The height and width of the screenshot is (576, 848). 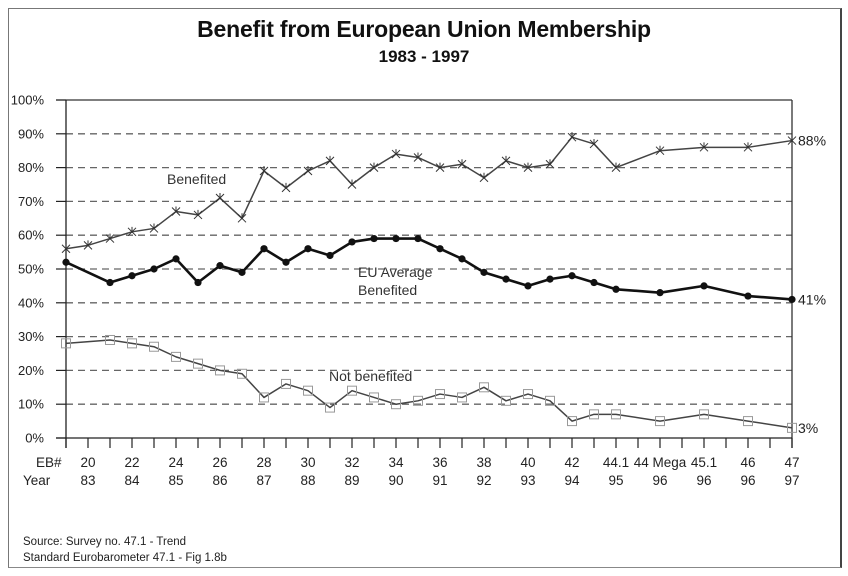 I want to click on y-tick-label: 40%, so click(x=31, y=302).